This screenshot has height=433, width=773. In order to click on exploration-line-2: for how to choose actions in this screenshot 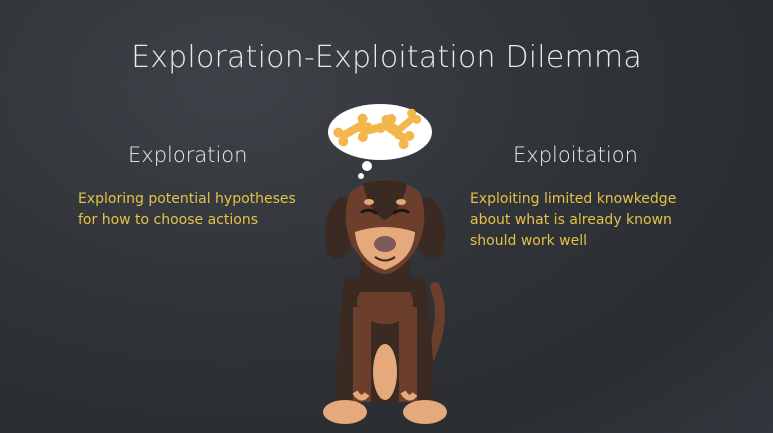, I will do `click(168, 220)`.